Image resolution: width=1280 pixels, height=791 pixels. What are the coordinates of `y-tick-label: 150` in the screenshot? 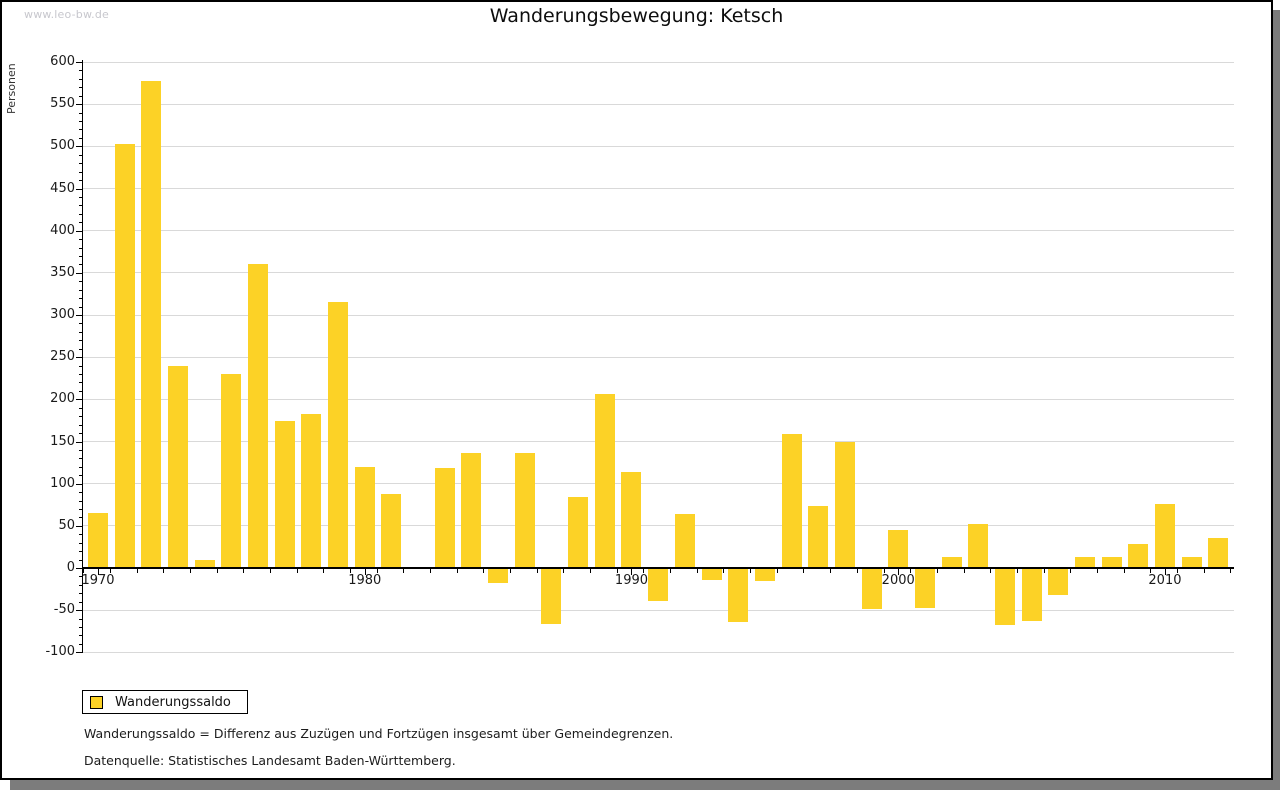 It's located at (62, 441).